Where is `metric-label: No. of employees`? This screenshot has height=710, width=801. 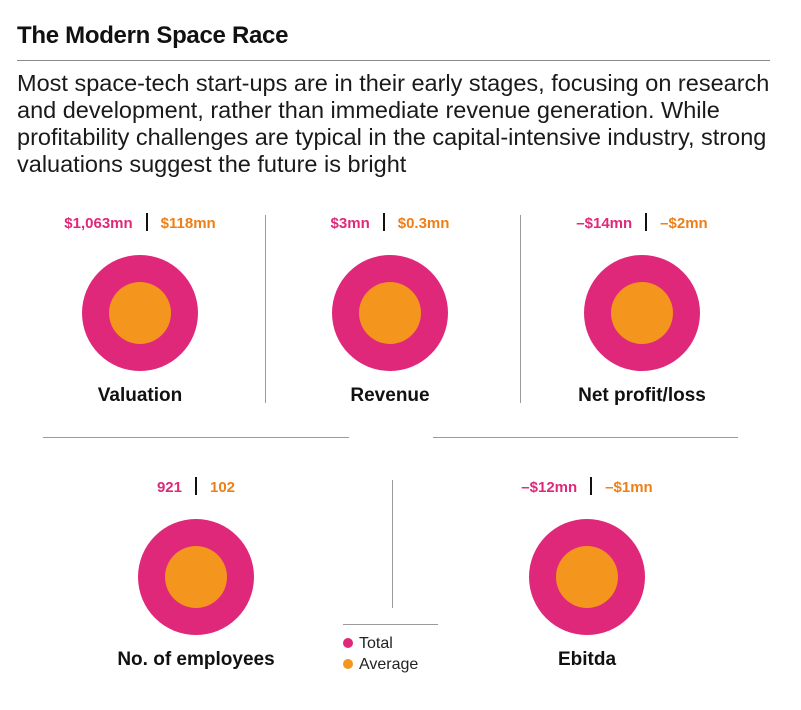
metric-label: No. of employees is located at coordinates (196, 659).